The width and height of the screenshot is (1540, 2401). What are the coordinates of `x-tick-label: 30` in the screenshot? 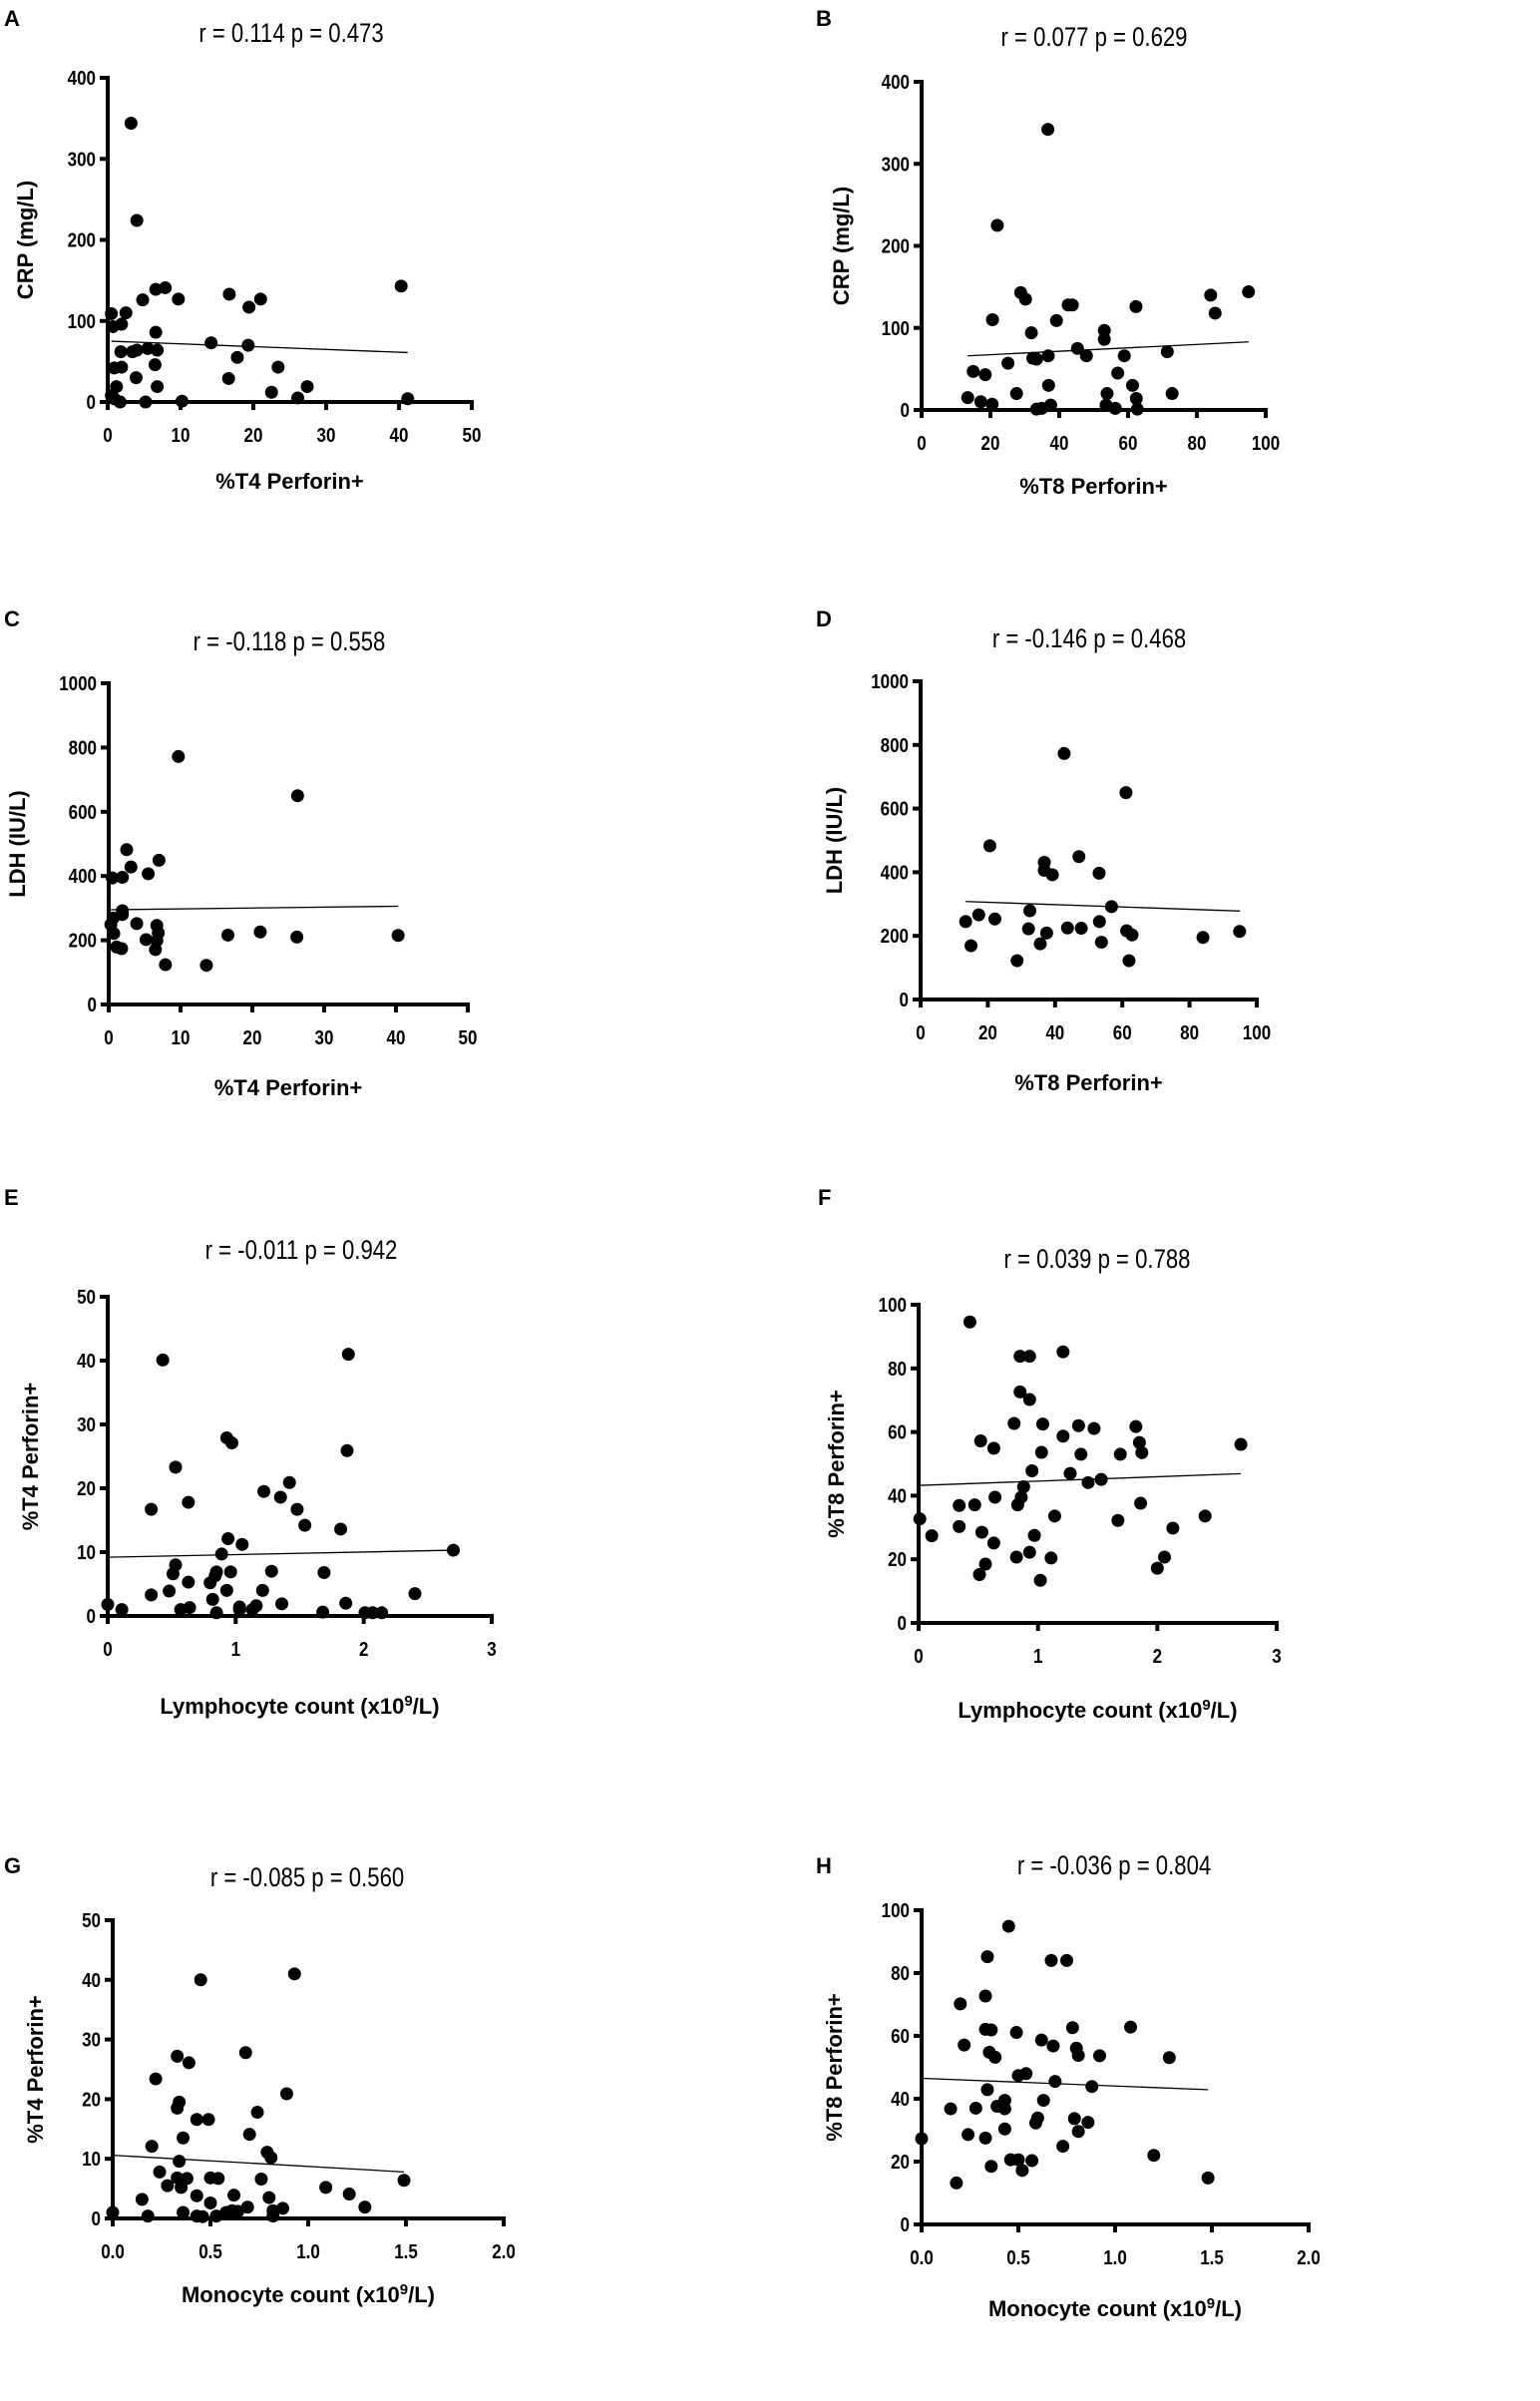 It's located at (324, 1038).